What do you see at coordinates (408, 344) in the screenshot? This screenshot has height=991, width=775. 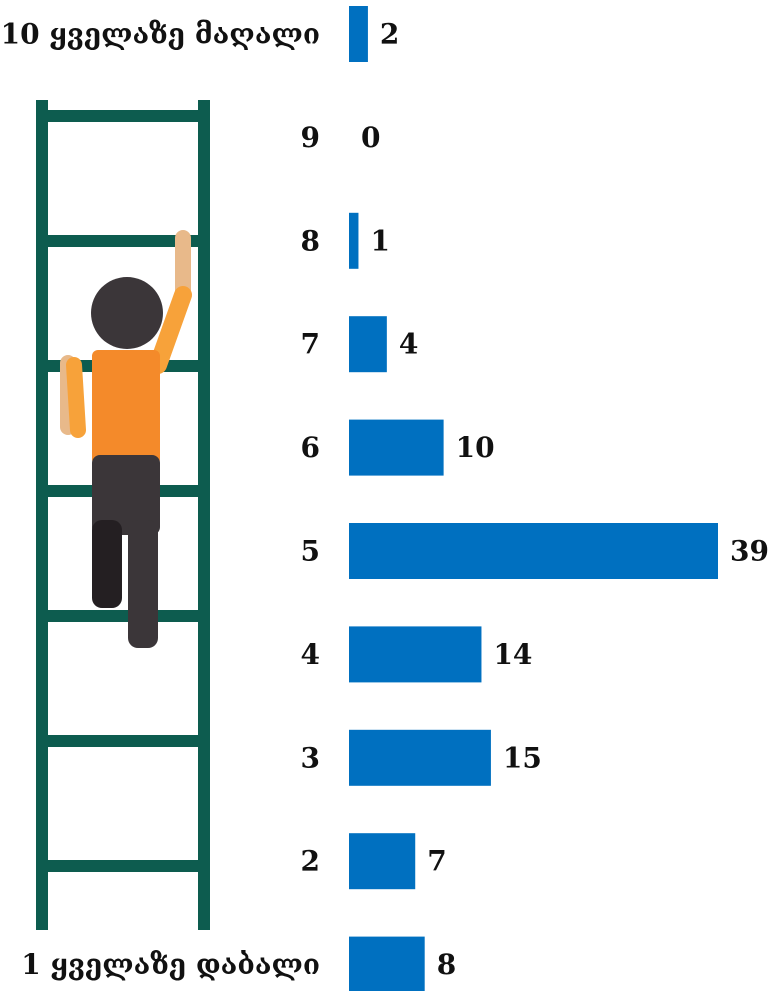 I see `value-label: 4` at bounding box center [408, 344].